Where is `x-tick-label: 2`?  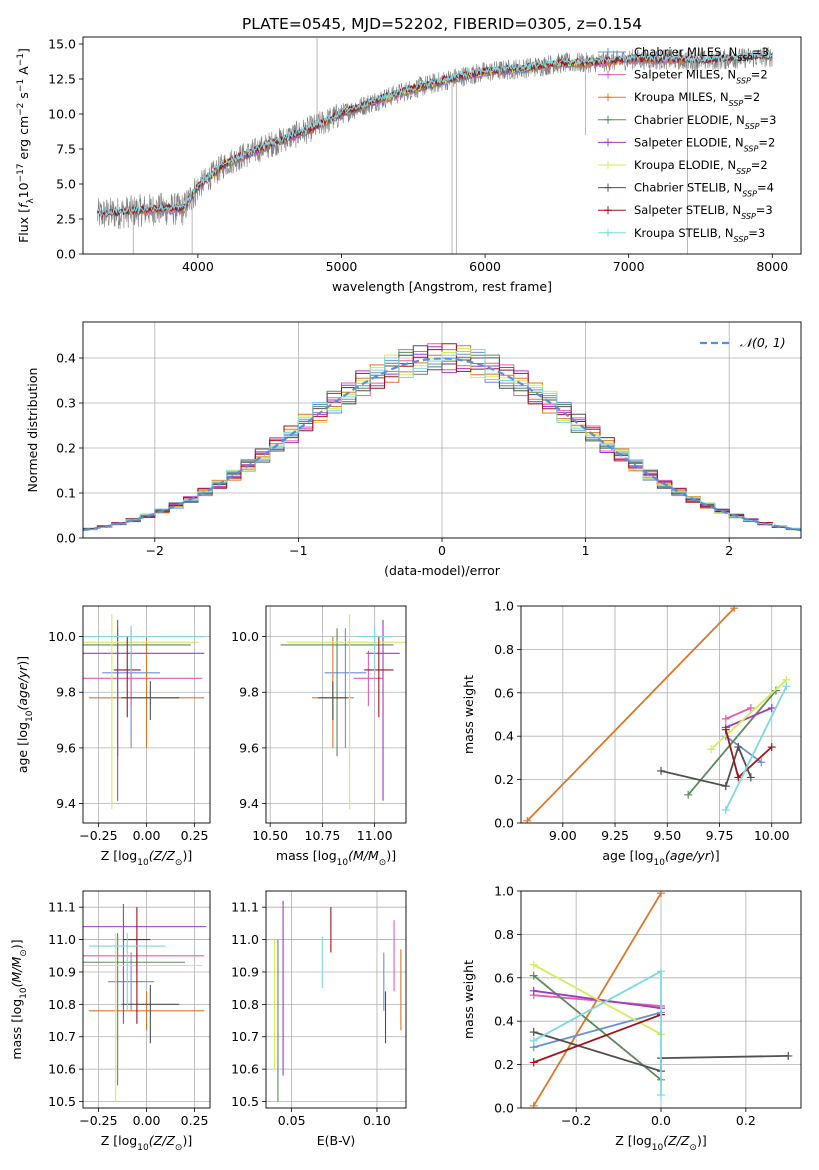 x-tick-label: 2 is located at coordinates (729, 550).